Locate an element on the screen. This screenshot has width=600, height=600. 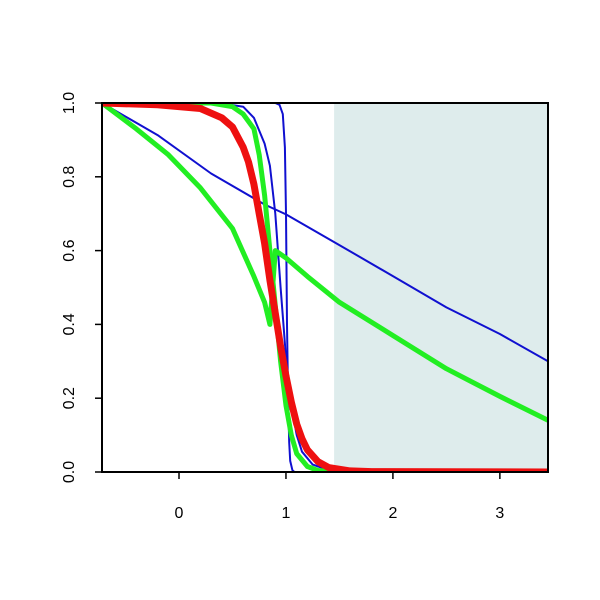
y-axis: 0.0 0.2 0.4 0.6 0.8 1.0 is located at coordinates (81, 287).